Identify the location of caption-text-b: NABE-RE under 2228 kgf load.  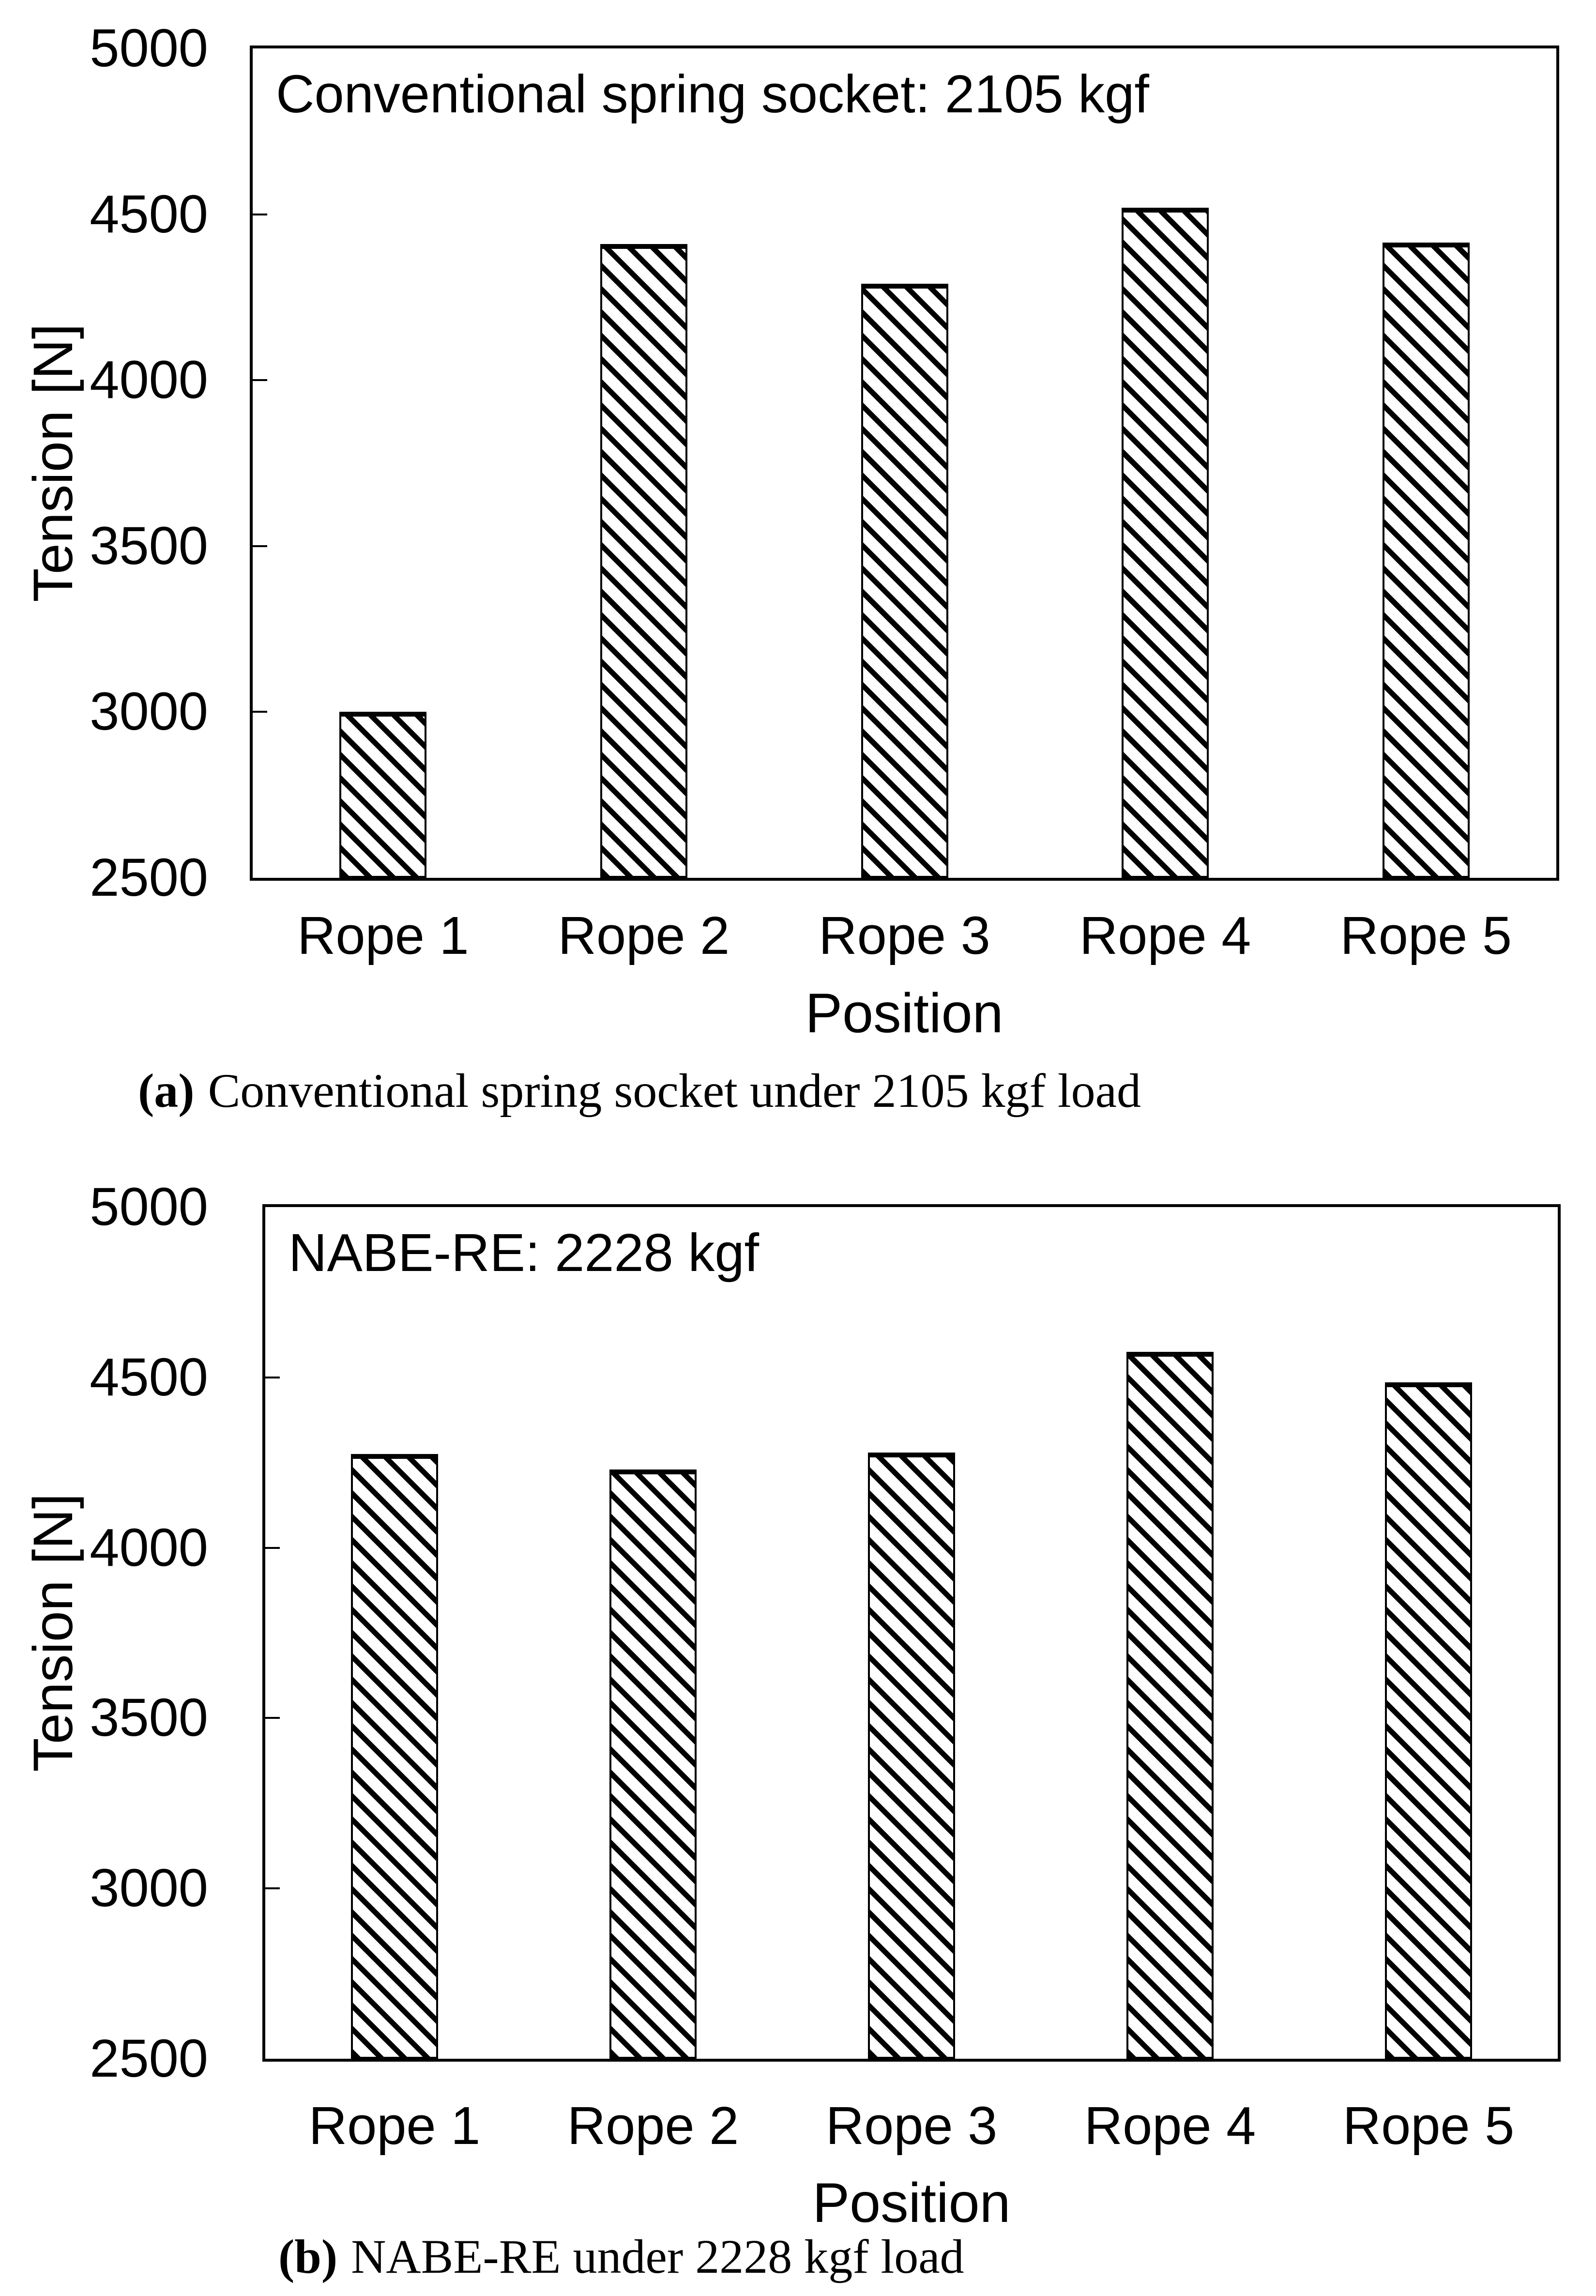
(658, 2256).